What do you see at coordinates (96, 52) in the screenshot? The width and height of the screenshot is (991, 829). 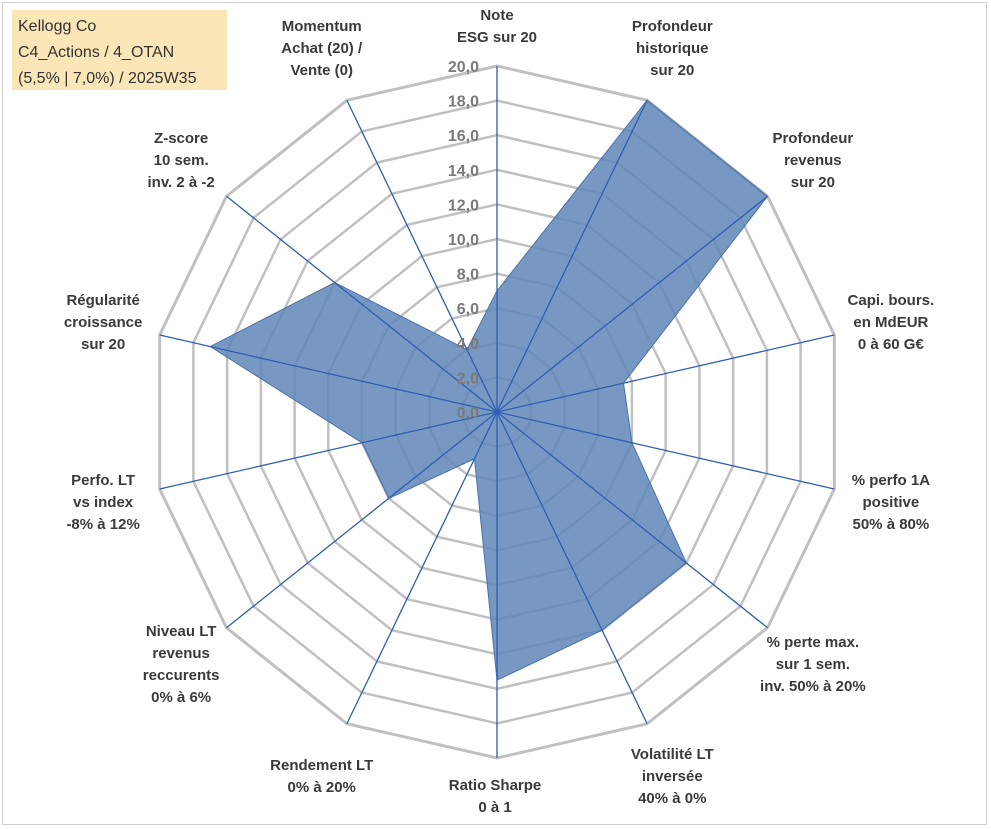 I see `info-category: C4_Actions / 4_OTAN` at bounding box center [96, 52].